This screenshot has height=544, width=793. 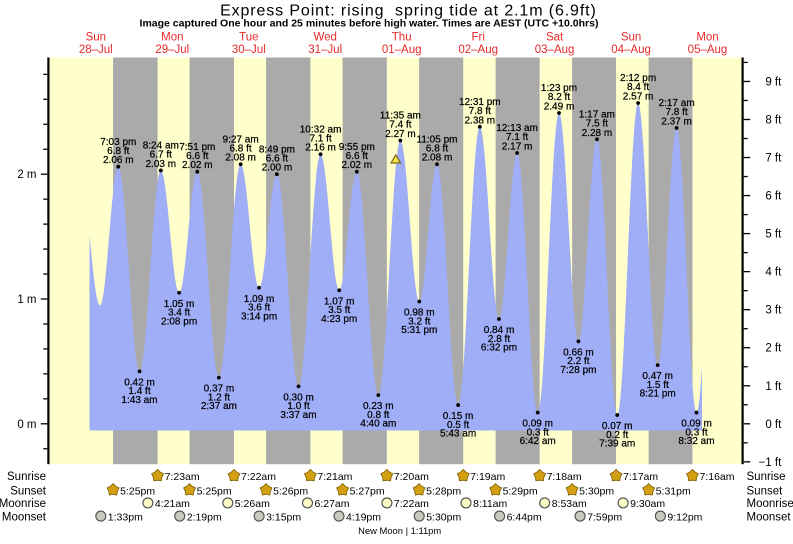 I want to click on svg-text: 7:18am, so click(x=564, y=477).